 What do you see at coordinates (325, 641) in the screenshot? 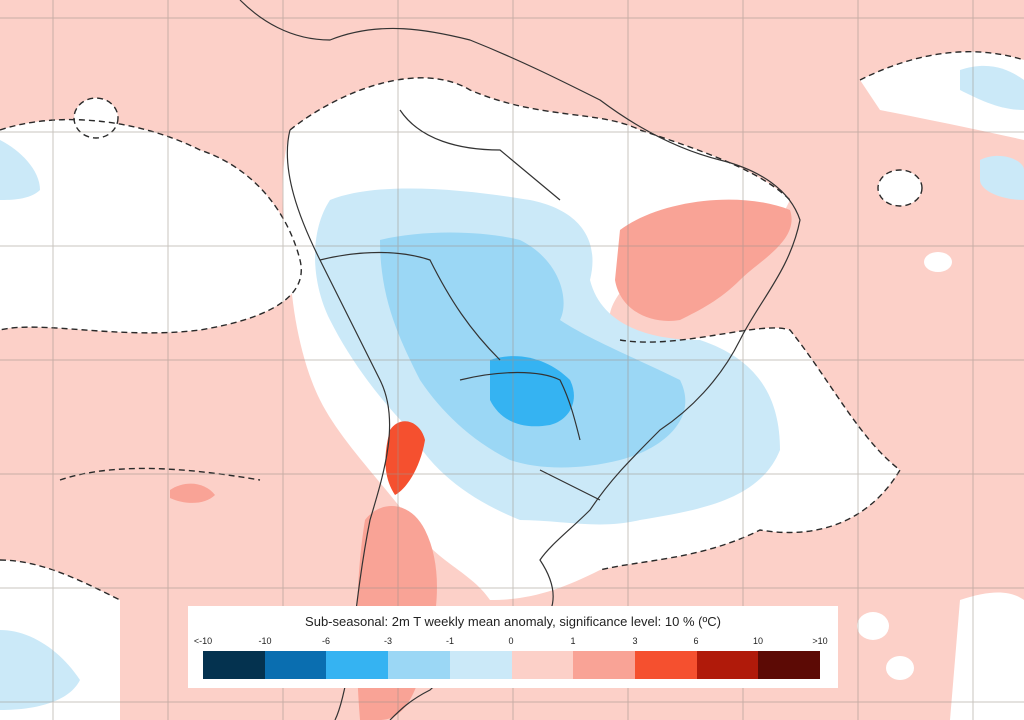
I see `tick-label: -6` at bounding box center [325, 641].